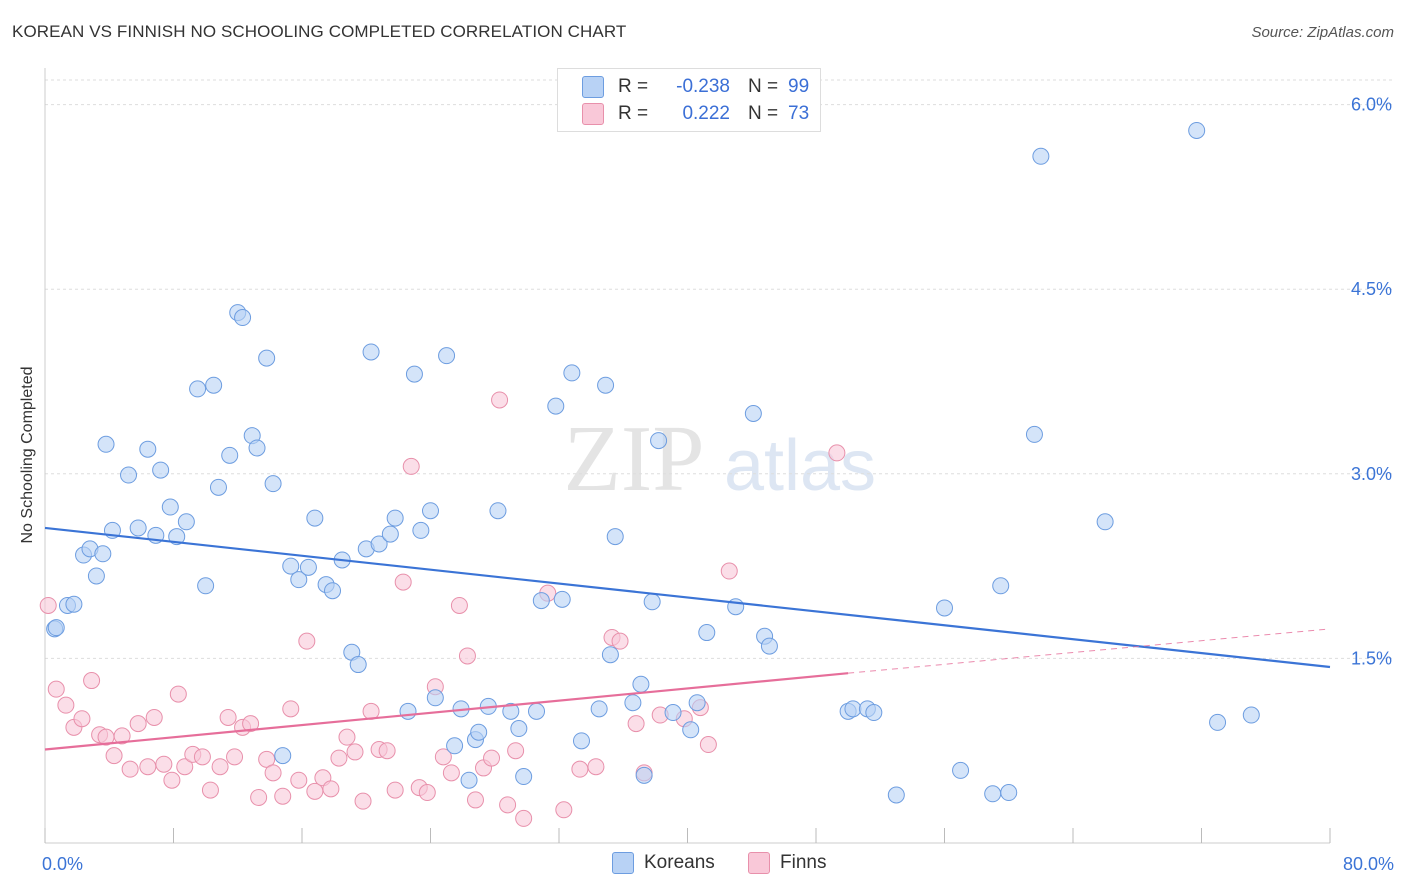  I want to click on legend-label-finns: Finns, so click(803, 862).